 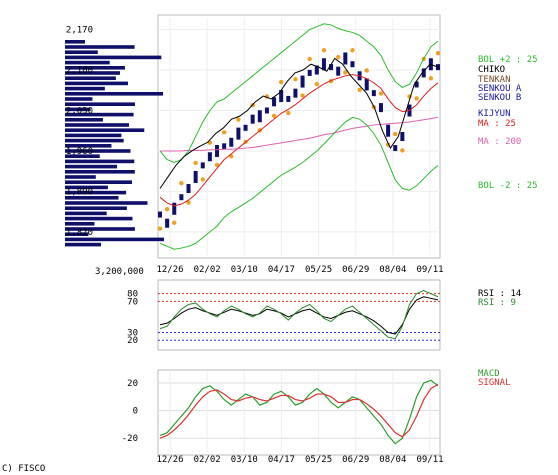 I want to click on legend-senkou-a: SENKOU A, so click(x=500, y=89).